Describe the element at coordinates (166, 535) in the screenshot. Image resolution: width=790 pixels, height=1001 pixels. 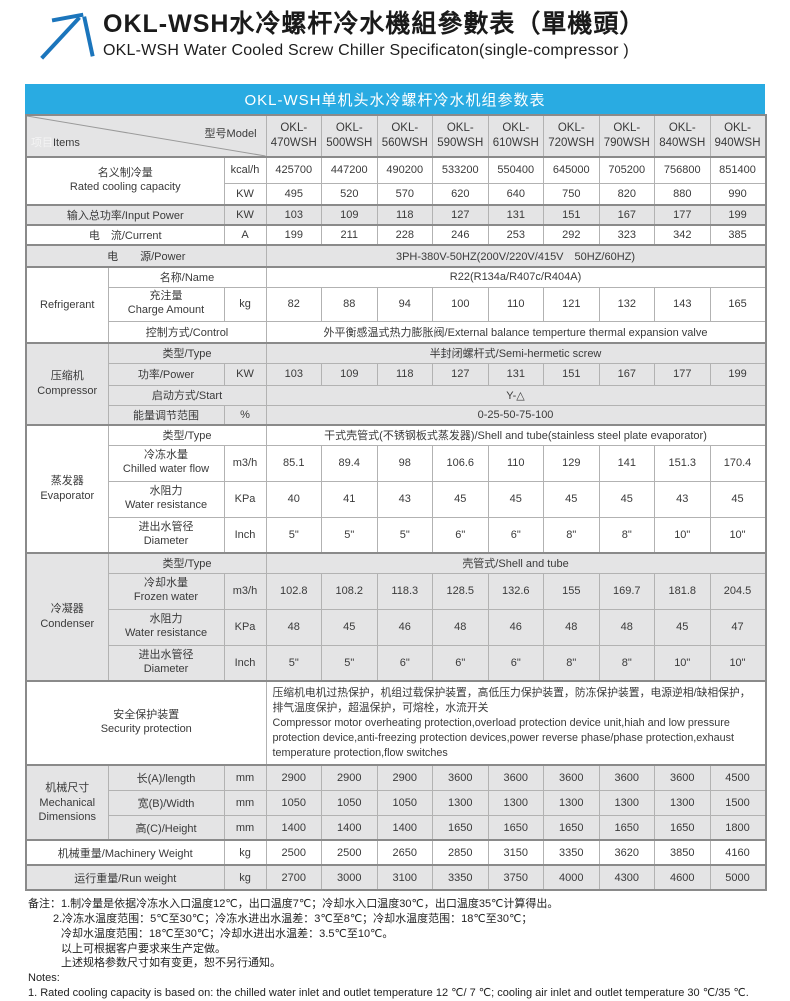
I see `row-label: 进出水管径 Diameter` at that location.